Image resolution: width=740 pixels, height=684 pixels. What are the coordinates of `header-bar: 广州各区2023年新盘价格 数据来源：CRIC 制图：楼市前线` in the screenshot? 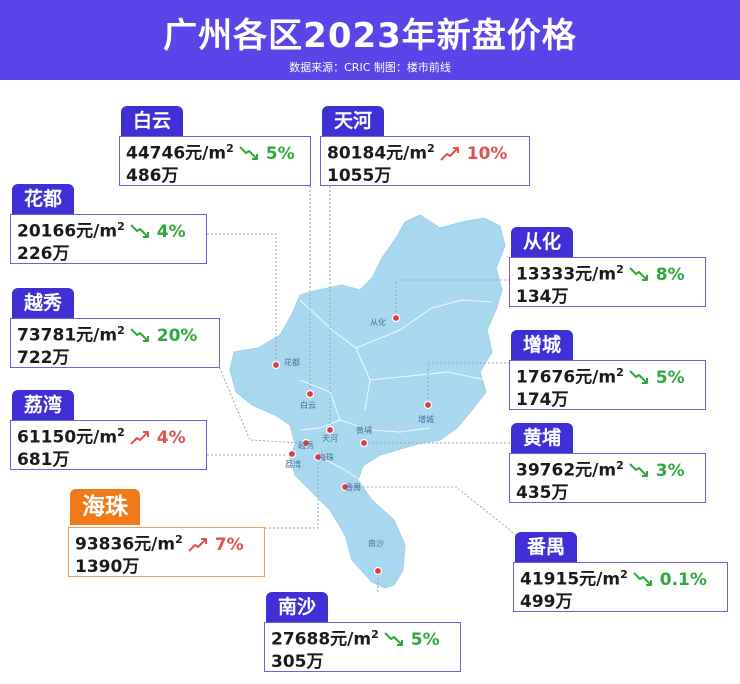 It's located at (370, 40).